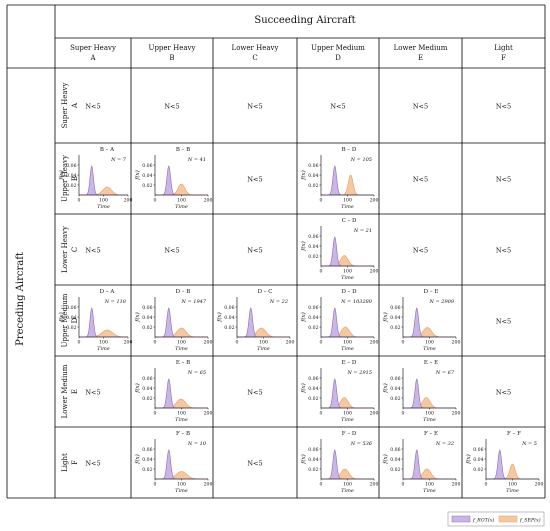  What do you see at coordinates (421, 462) in the screenshot?
I see `mini-chart: 0.02 0.04 0.06 0 100 200 Time f(x) F – E N = 32` at bounding box center [421, 462].